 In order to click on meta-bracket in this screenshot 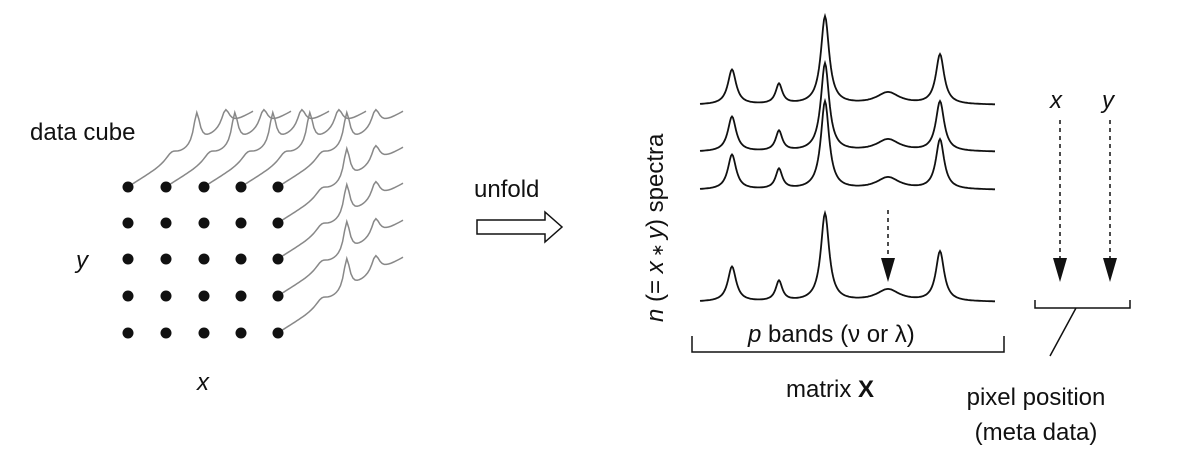, I will do `click(1082, 328)`.